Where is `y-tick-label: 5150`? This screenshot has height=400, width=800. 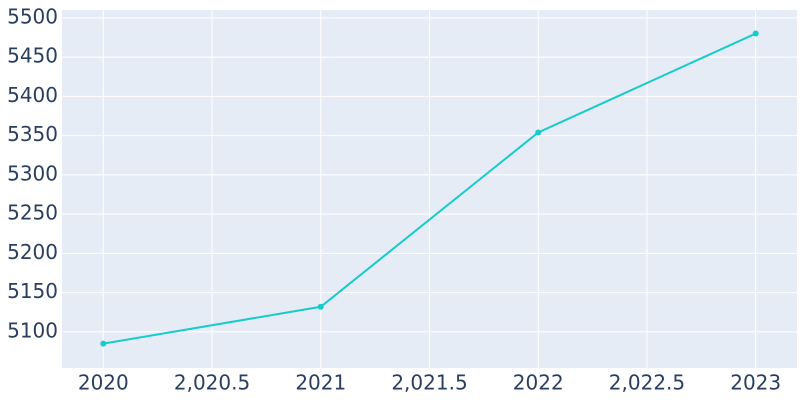
y-tick-label: 5150 is located at coordinates (32, 291).